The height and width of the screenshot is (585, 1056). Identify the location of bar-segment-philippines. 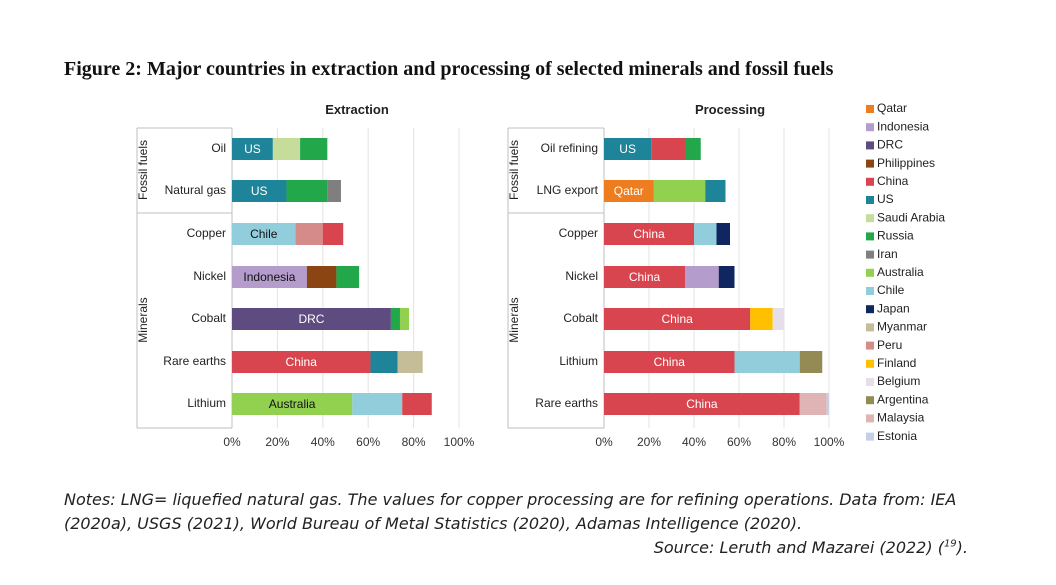
(321, 277).